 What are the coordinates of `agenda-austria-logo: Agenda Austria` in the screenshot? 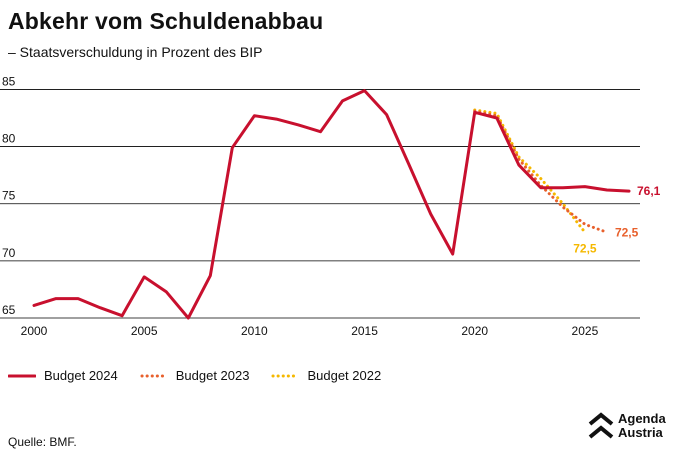 It's located at (627, 426).